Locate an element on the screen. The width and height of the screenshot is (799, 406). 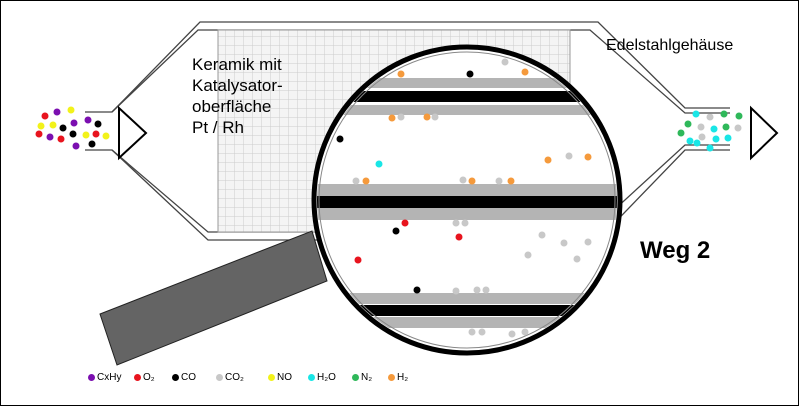
co2-dot-icon is located at coordinates (219, 377).